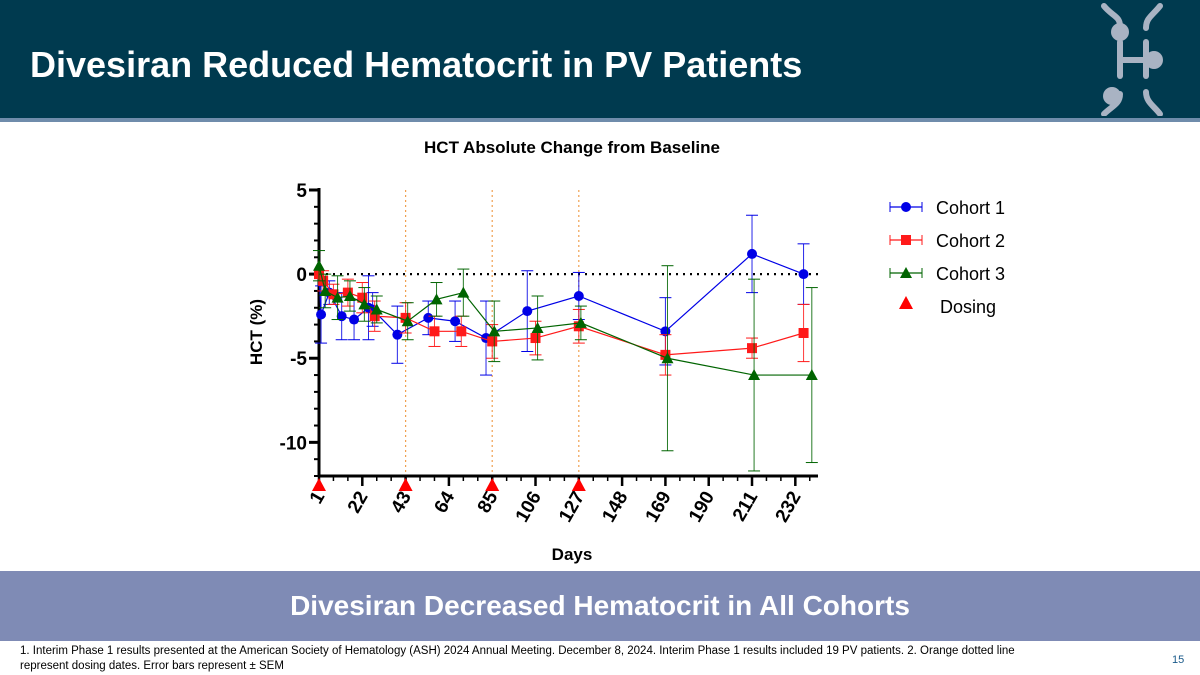 The width and height of the screenshot is (1200, 675). Describe the element at coordinates (298, 359) in the screenshot. I see `y-tick-label--5: -5` at that location.